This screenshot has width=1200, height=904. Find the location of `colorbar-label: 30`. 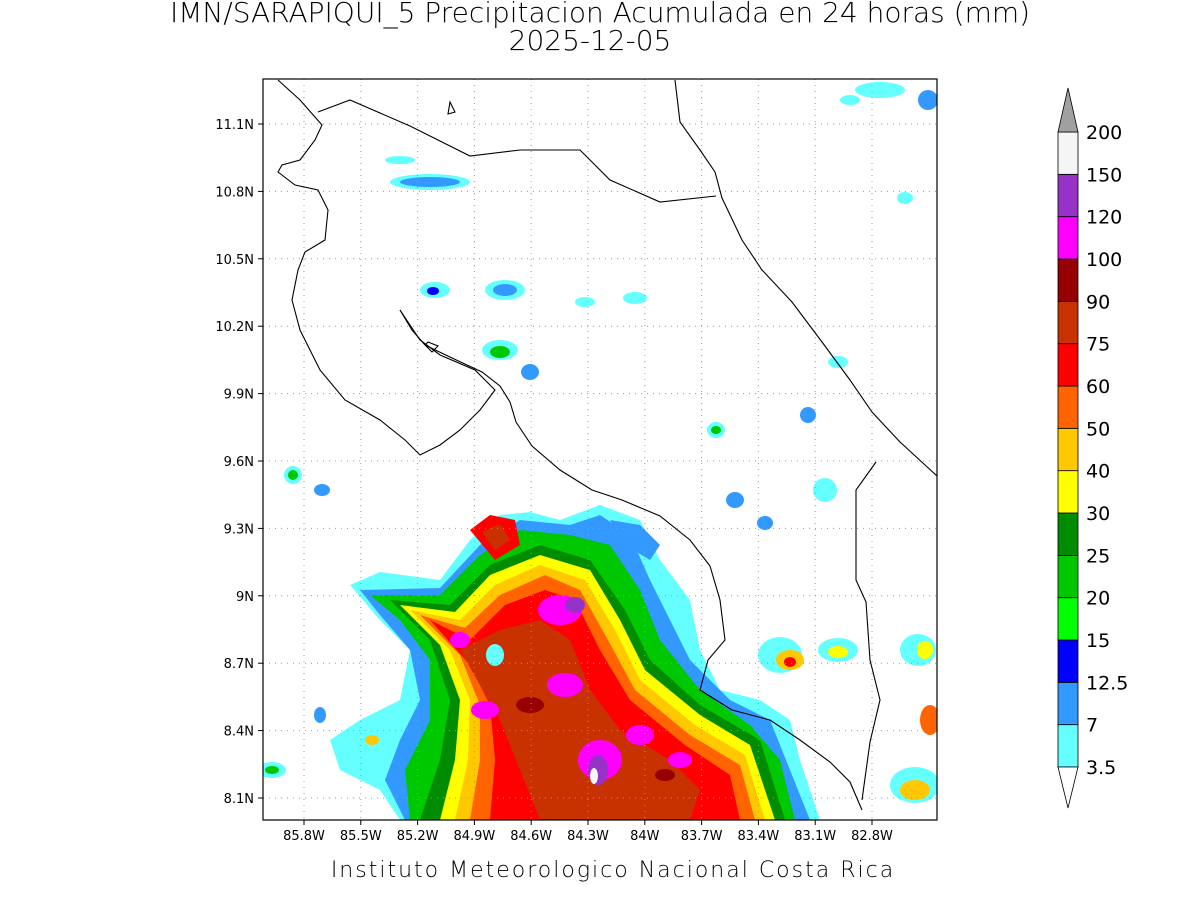

colorbar-label: 30 is located at coordinates (1098, 514).